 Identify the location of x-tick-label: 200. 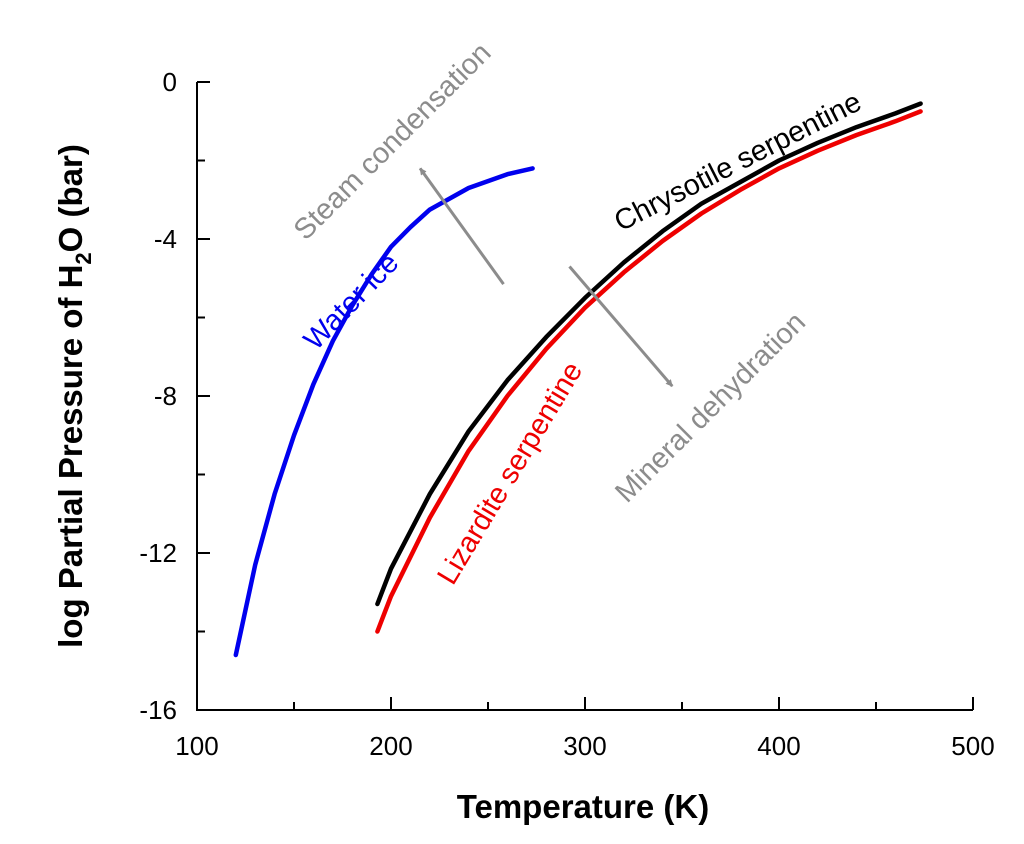
(390, 746).